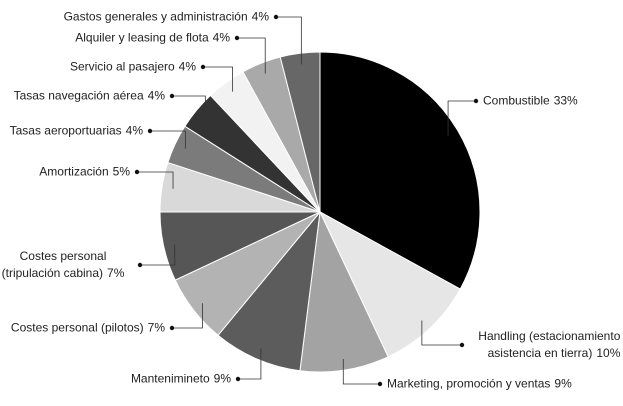  Describe the element at coordinates (121, 171) in the screenshot. I see `value-label: 5%` at that location.